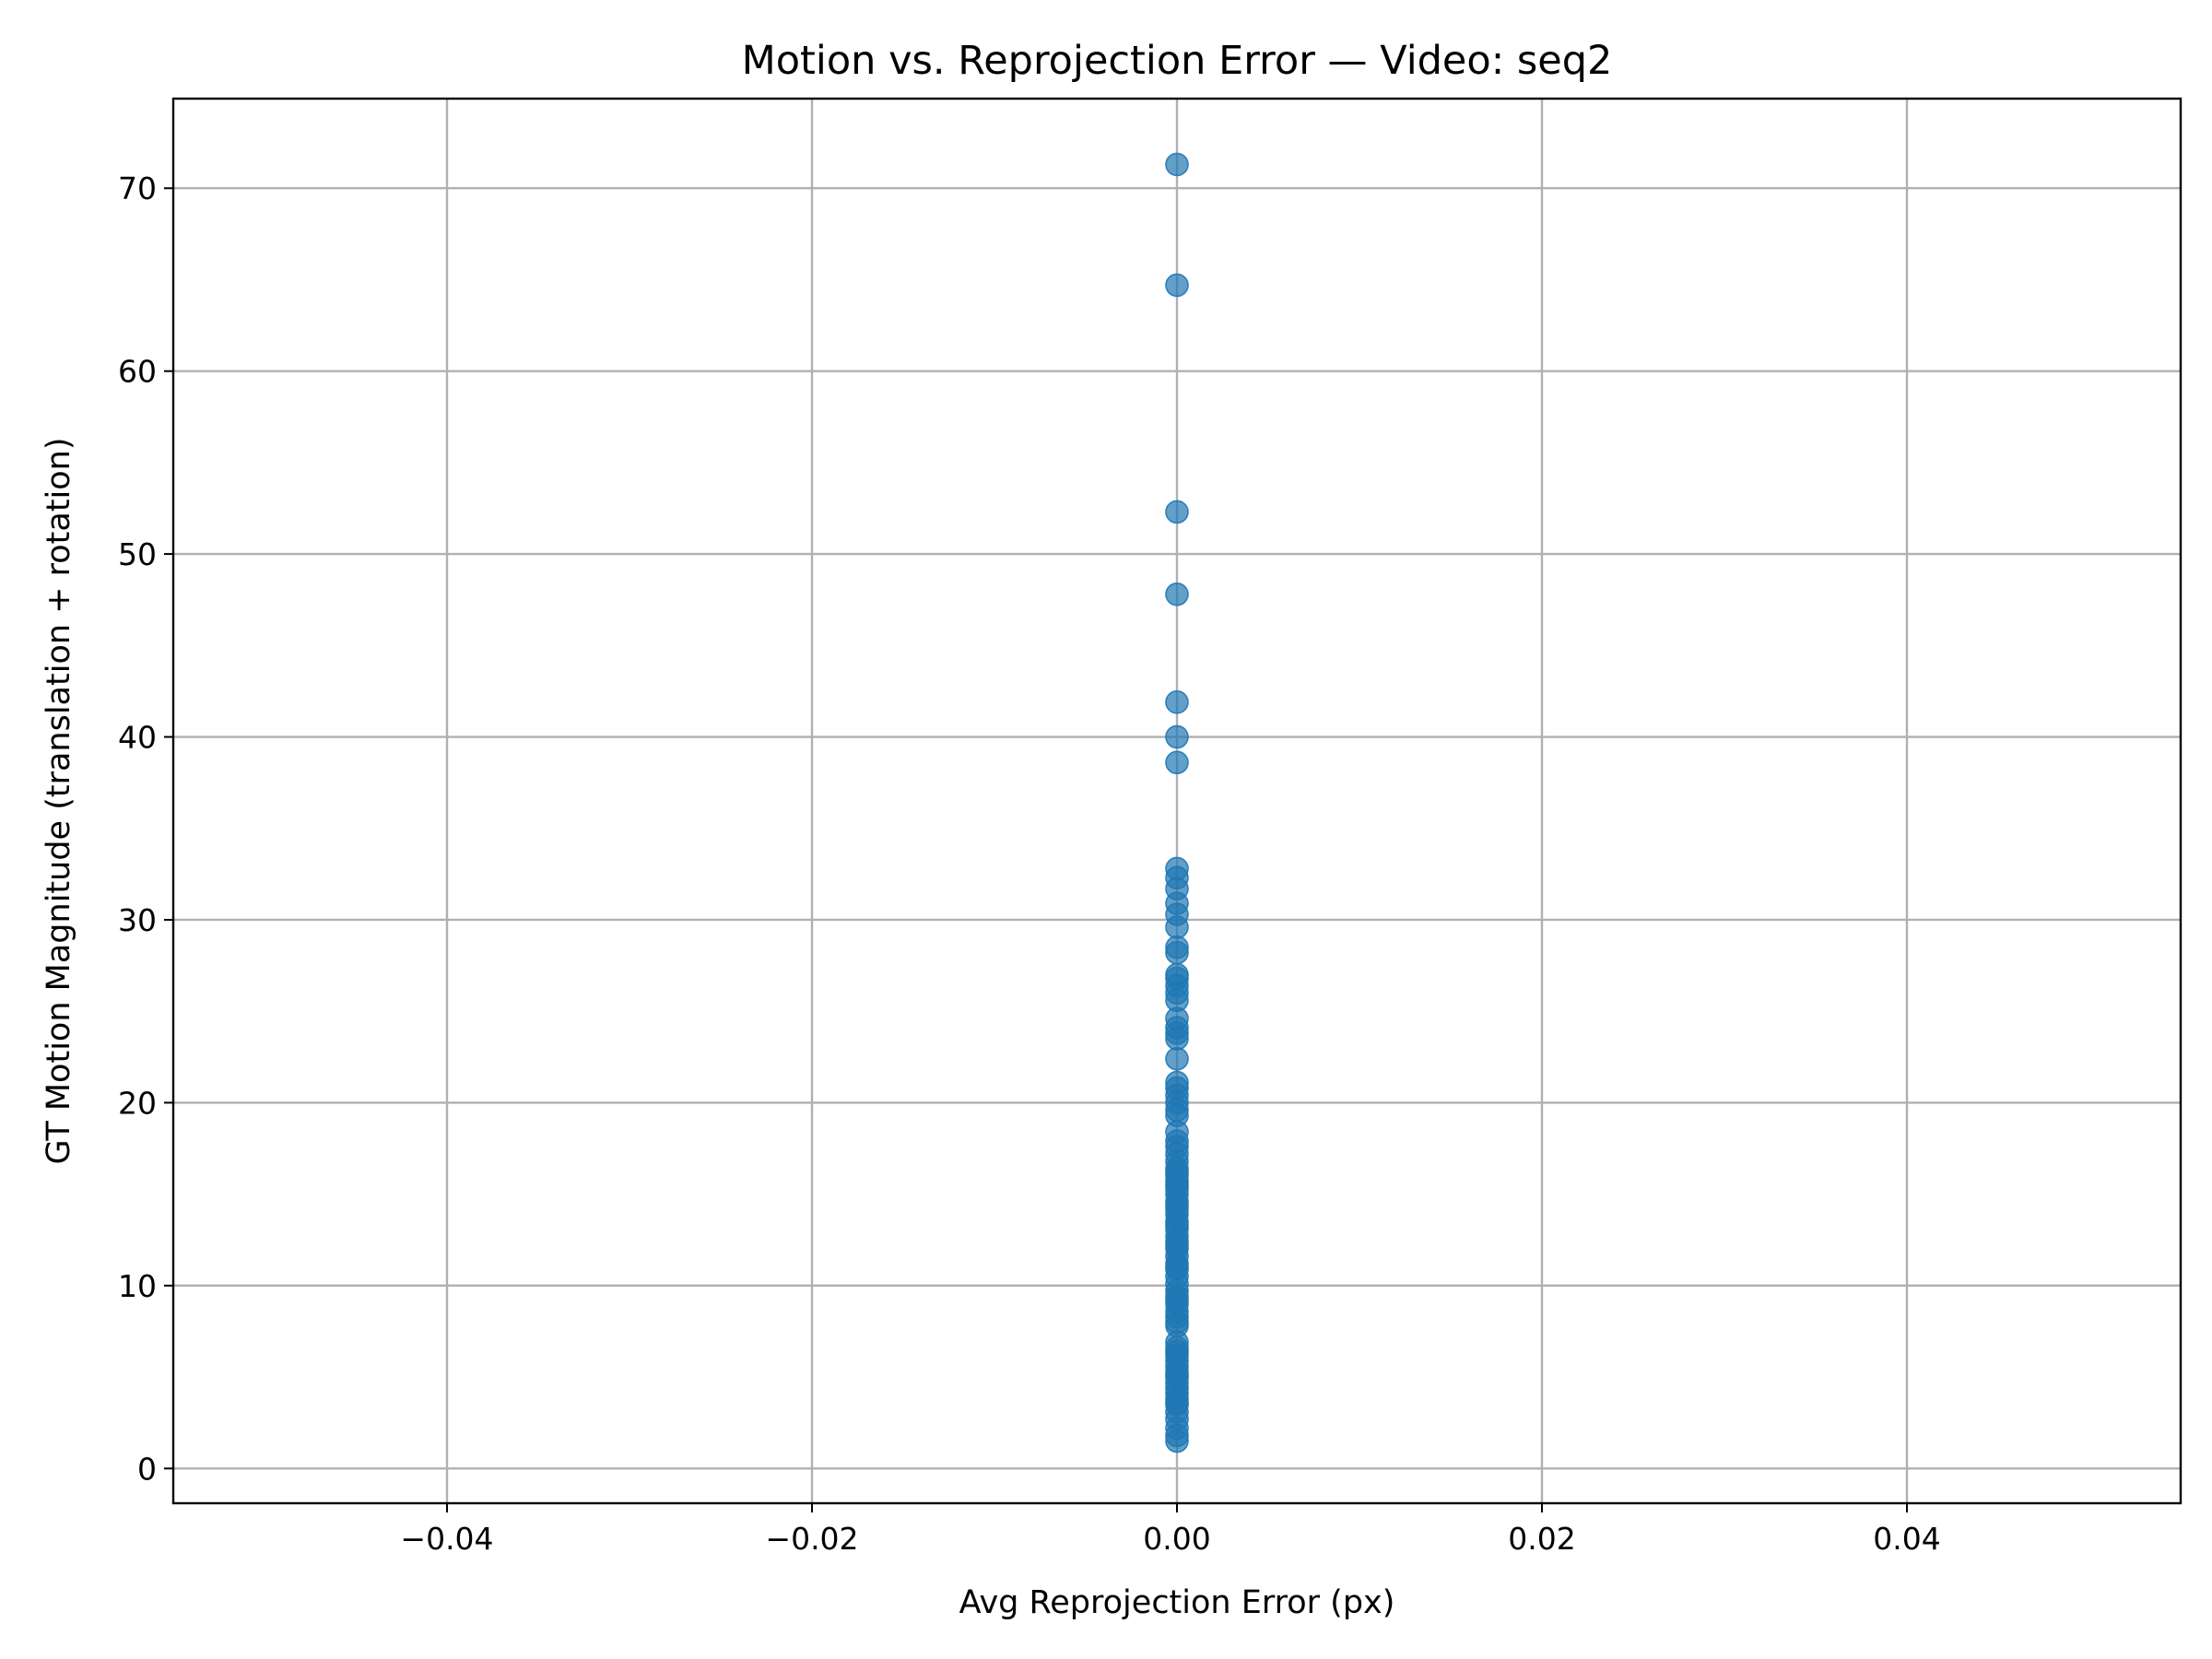 The image size is (2212, 1659). I want to click on x-axis-label: Avg Reprojection Error (px), so click(1177, 1602).